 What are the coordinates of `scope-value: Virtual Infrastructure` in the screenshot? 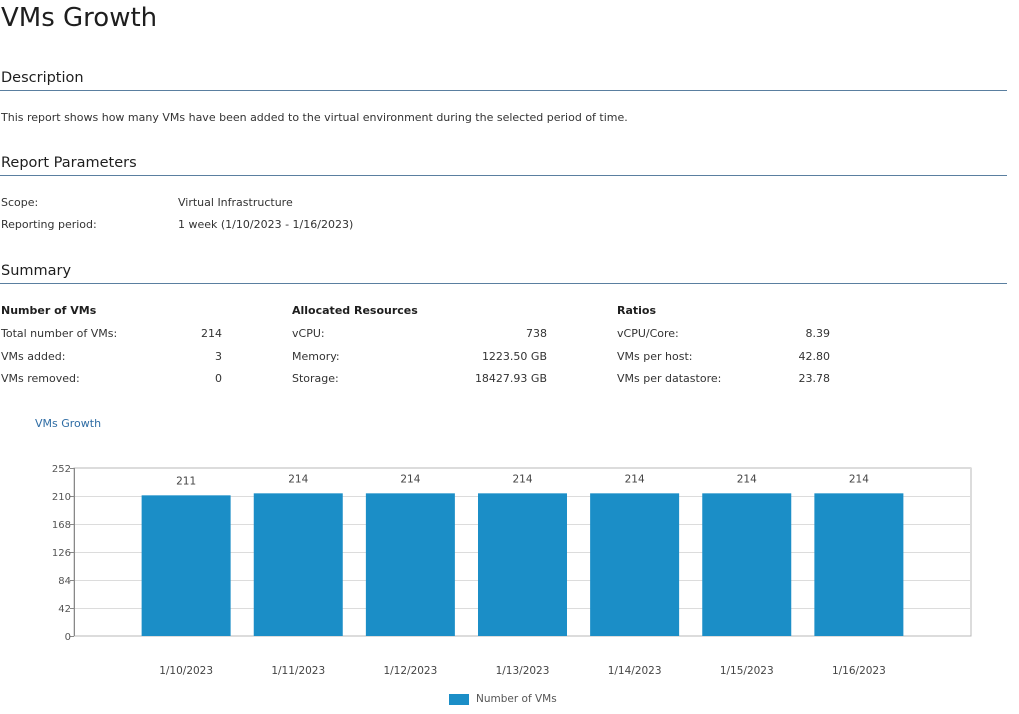 It's located at (235, 202).